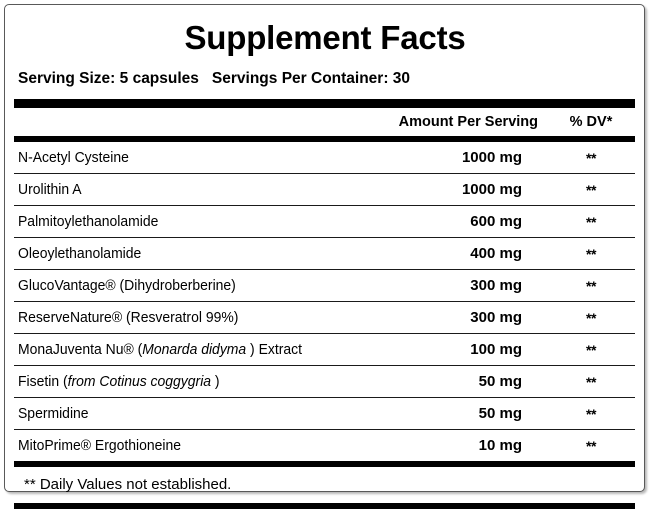  Describe the element at coordinates (128, 484) in the screenshot. I see `footnote-text: ** Daily Values not established.` at that location.